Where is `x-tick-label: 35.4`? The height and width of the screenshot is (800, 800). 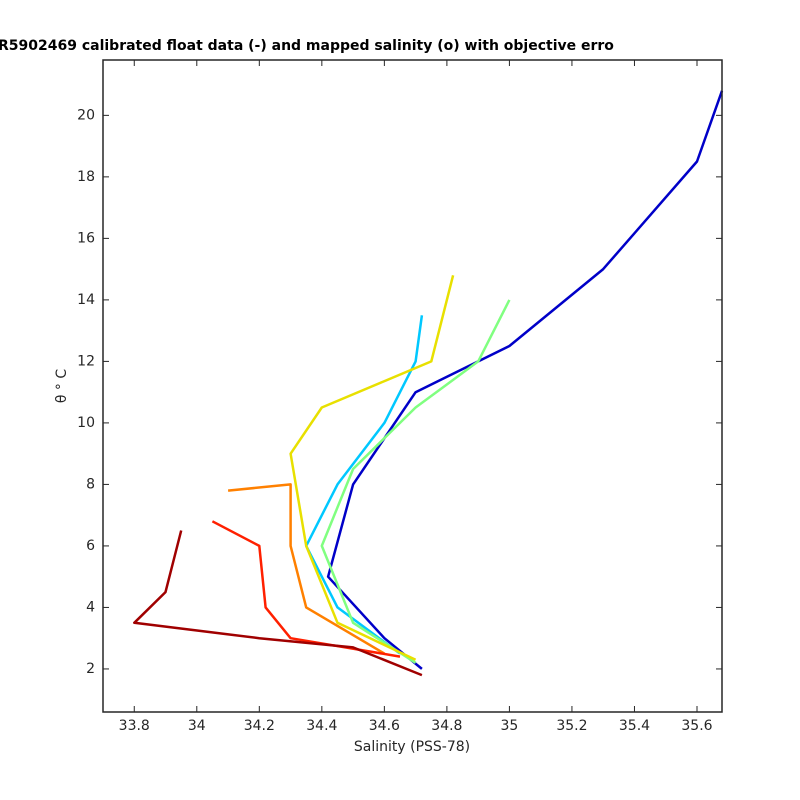 x-tick-label: 35.4 is located at coordinates (634, 726).